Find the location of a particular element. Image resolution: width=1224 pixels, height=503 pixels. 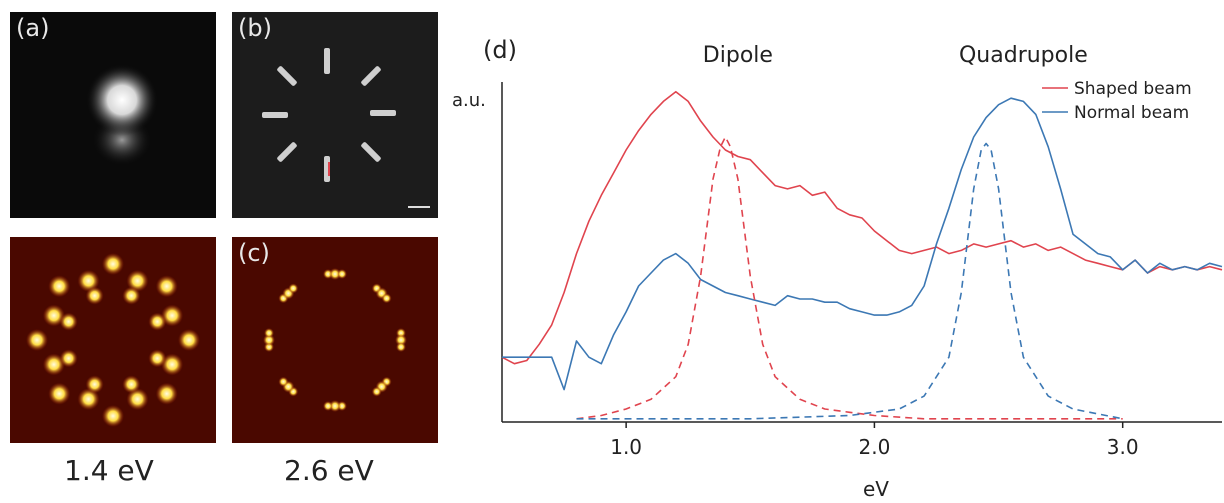

x-tick-label: 2.0 is located at coordinates (875, 447).